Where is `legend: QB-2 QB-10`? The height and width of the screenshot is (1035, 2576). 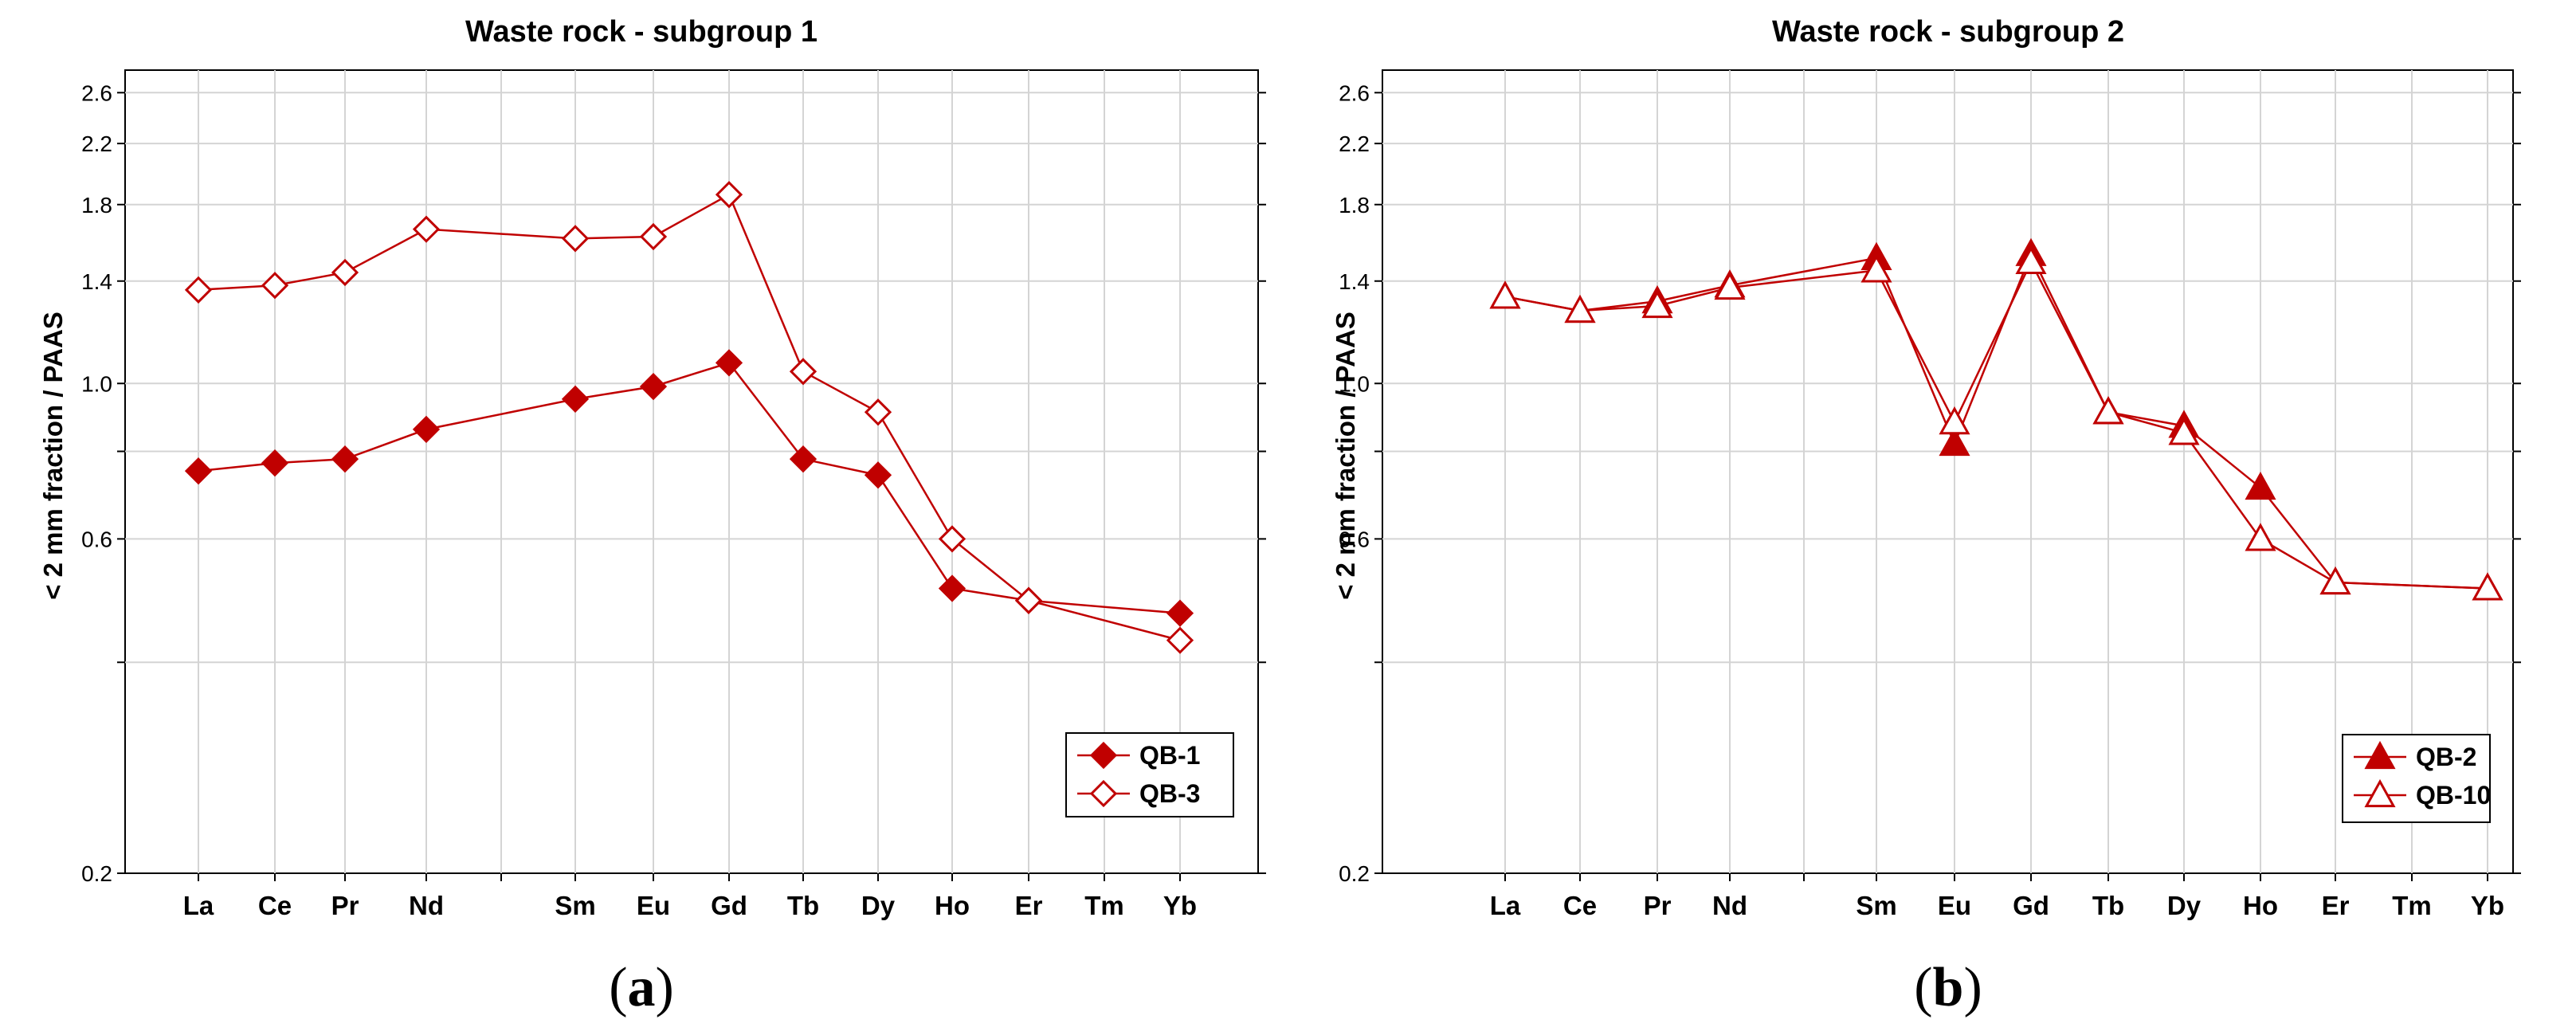 legend: QB-2 QB-10 is located at coordinates (2416, 778).